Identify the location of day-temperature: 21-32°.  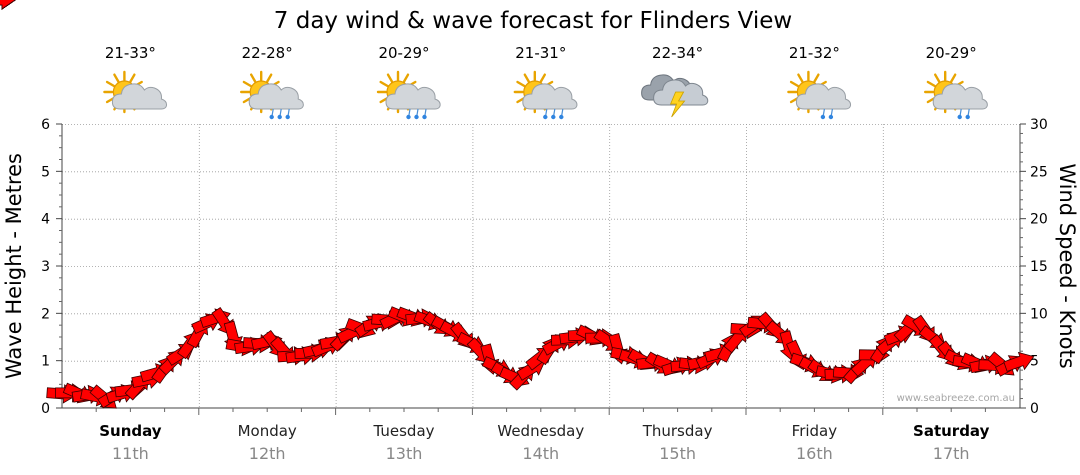
(814, 53).